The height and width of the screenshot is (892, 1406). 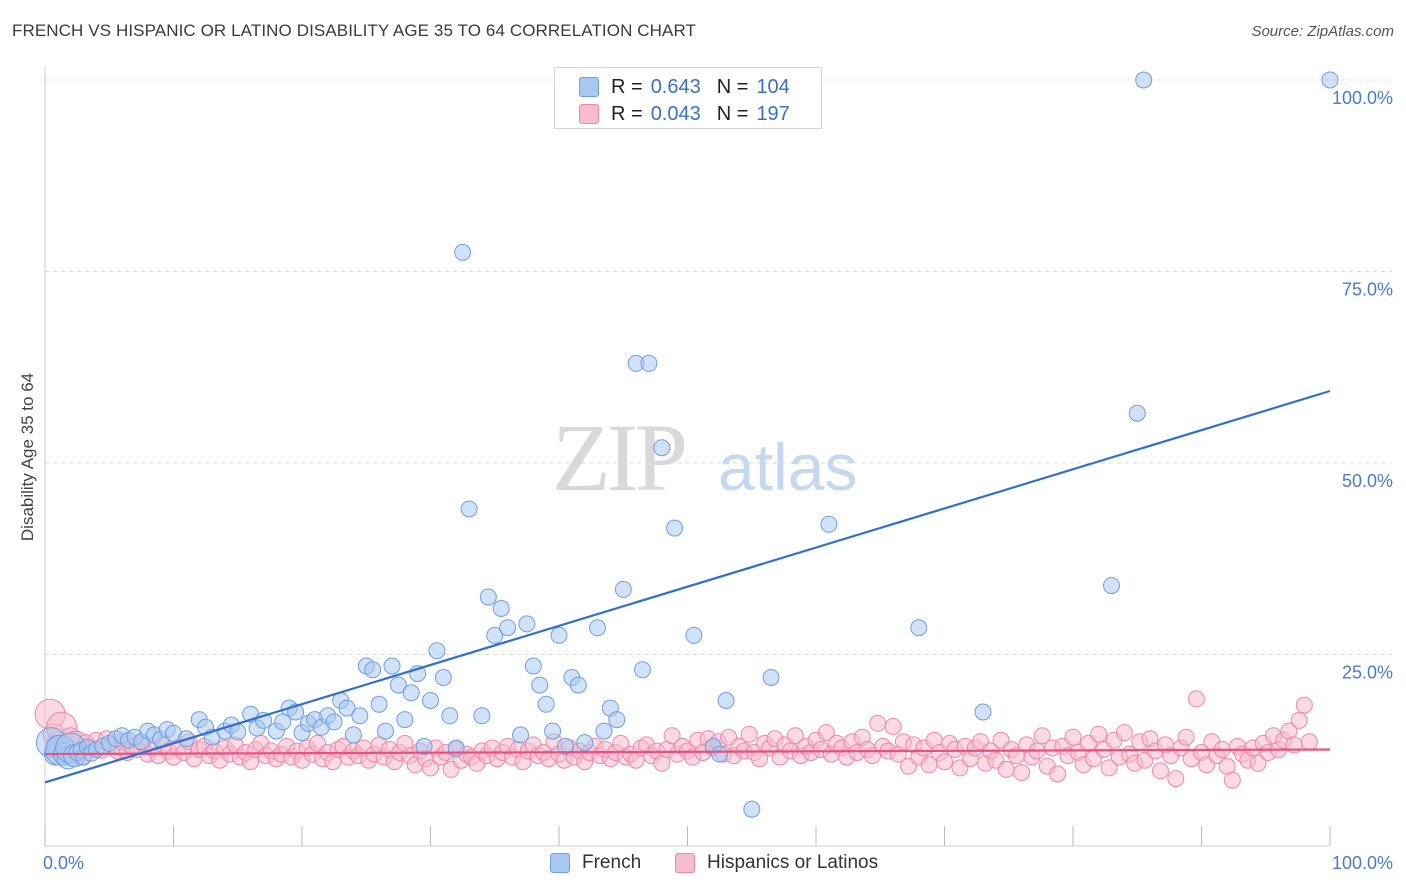 I want to click on correlation-legend: R = 0.643 N = 104 R = 0.043 N = 197, so click(x=688, y=98).